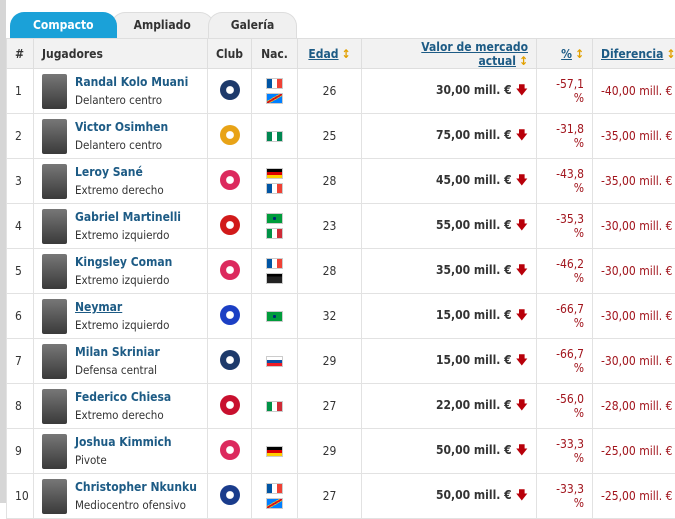  Describe the element at coordinates (565, 271) in the screenshot. I see `pct-change: -46,2 %` at that location.